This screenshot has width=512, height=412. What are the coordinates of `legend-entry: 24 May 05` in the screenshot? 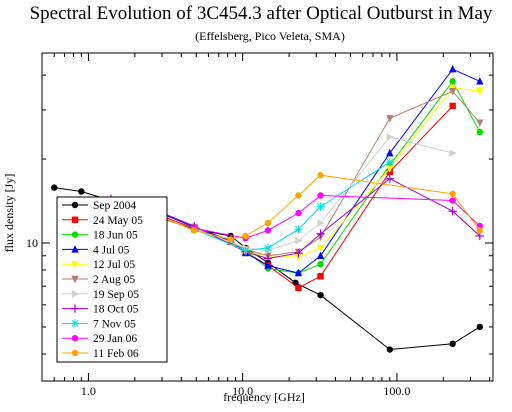 It's located at (102, 221).